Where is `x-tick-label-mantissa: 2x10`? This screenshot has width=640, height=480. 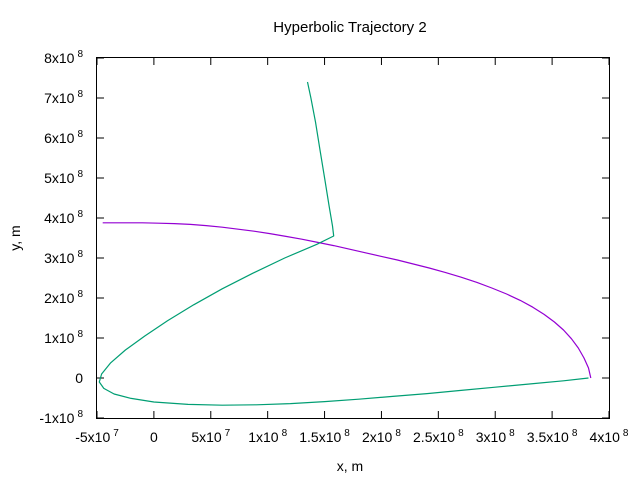
x-tick-label-mantissa: 2x10 is located at coordinates (377, 437).